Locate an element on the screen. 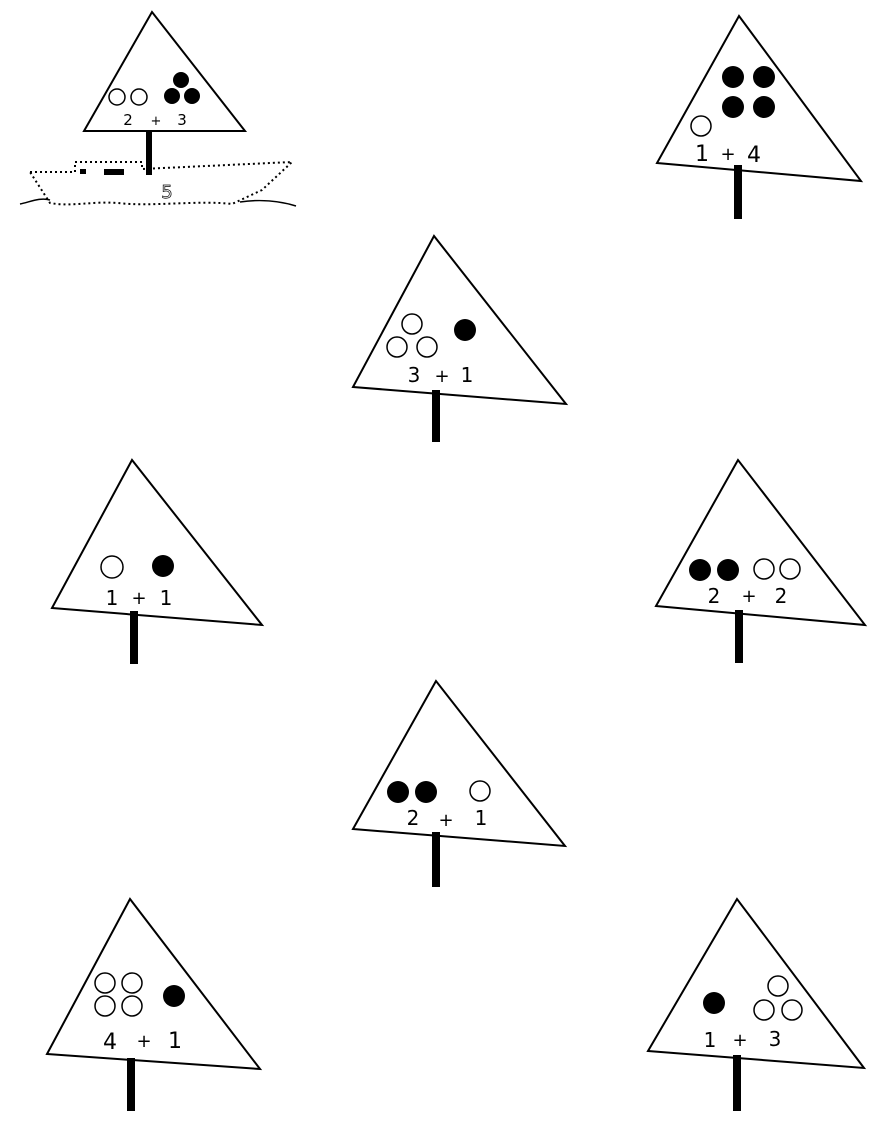 This screenshot has height=1126, width=882. sail-7: 4 + 1 is located at coordinates (154, 1004).